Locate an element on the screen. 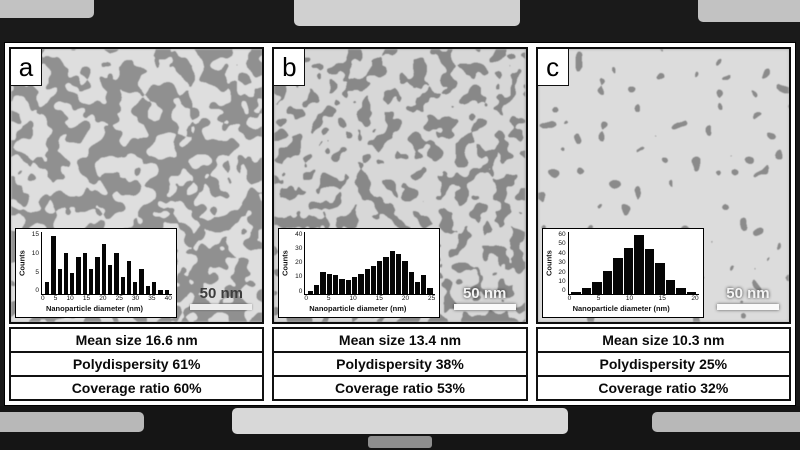 The image size is (800, 450). axis-tick-label: 35 is located at coordinates (152, 298).